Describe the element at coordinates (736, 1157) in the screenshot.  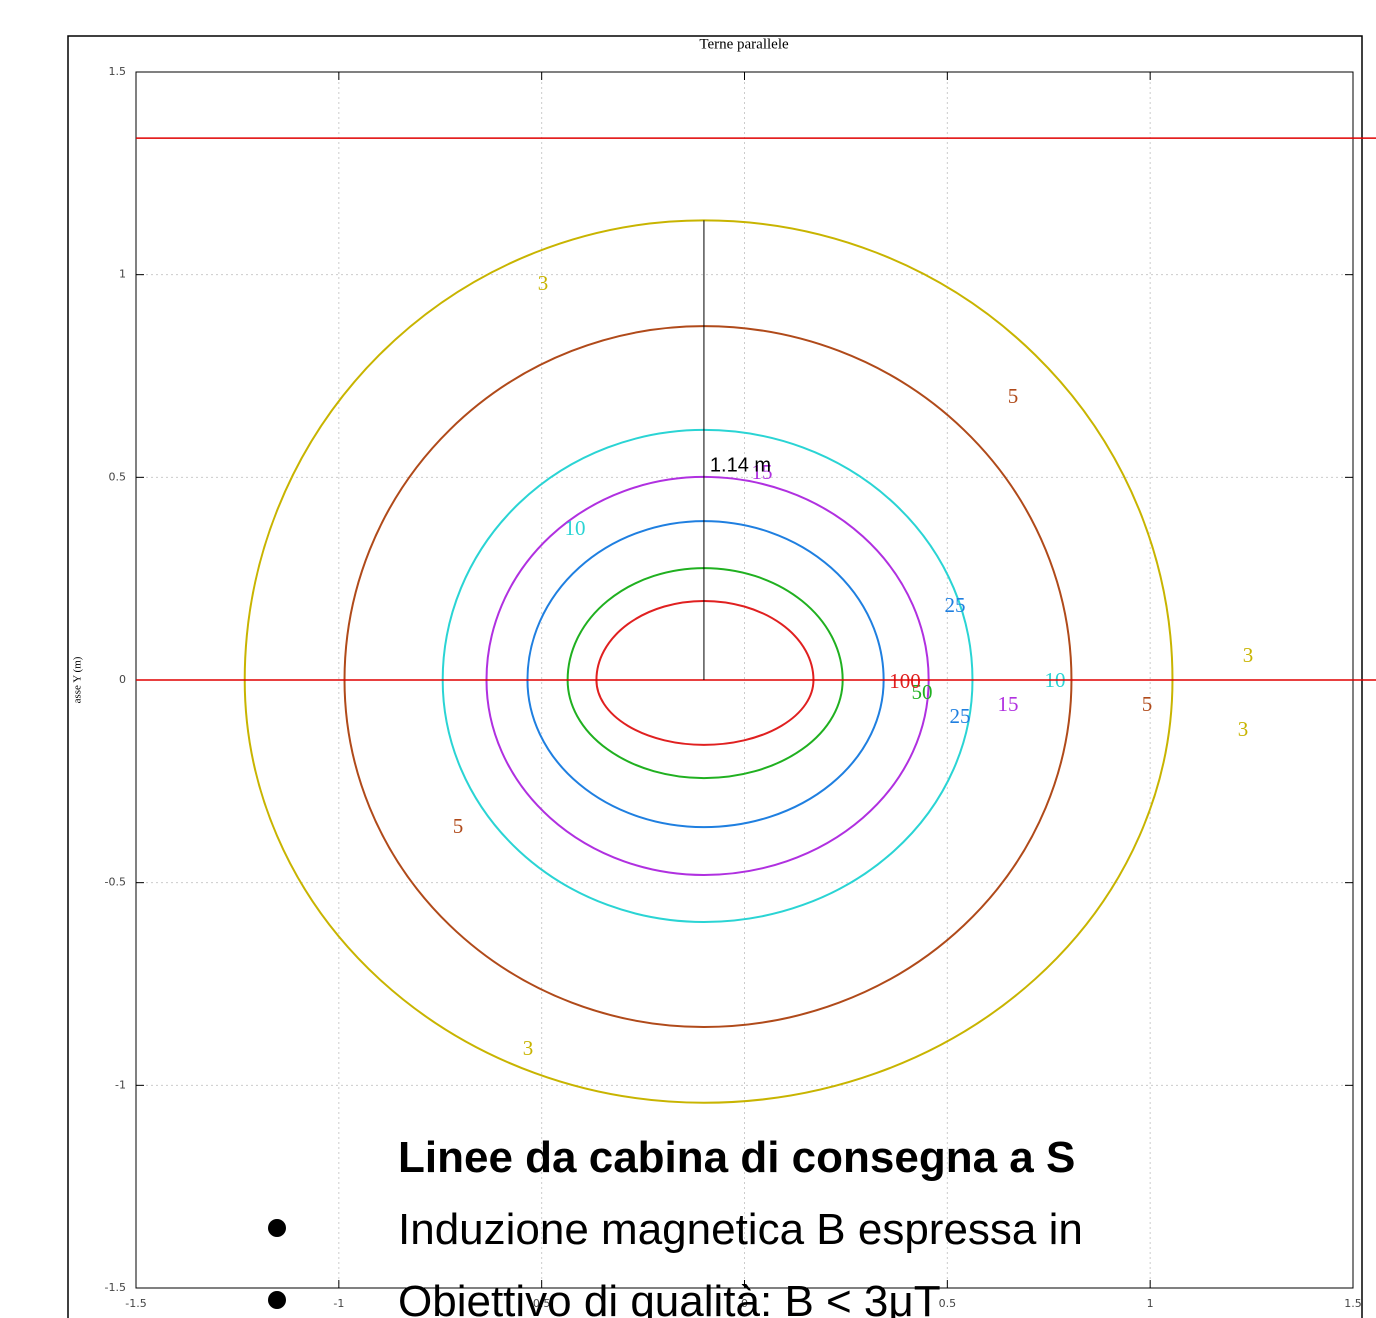
I see `heading: Linee da cabina di consegna a S` at that location.